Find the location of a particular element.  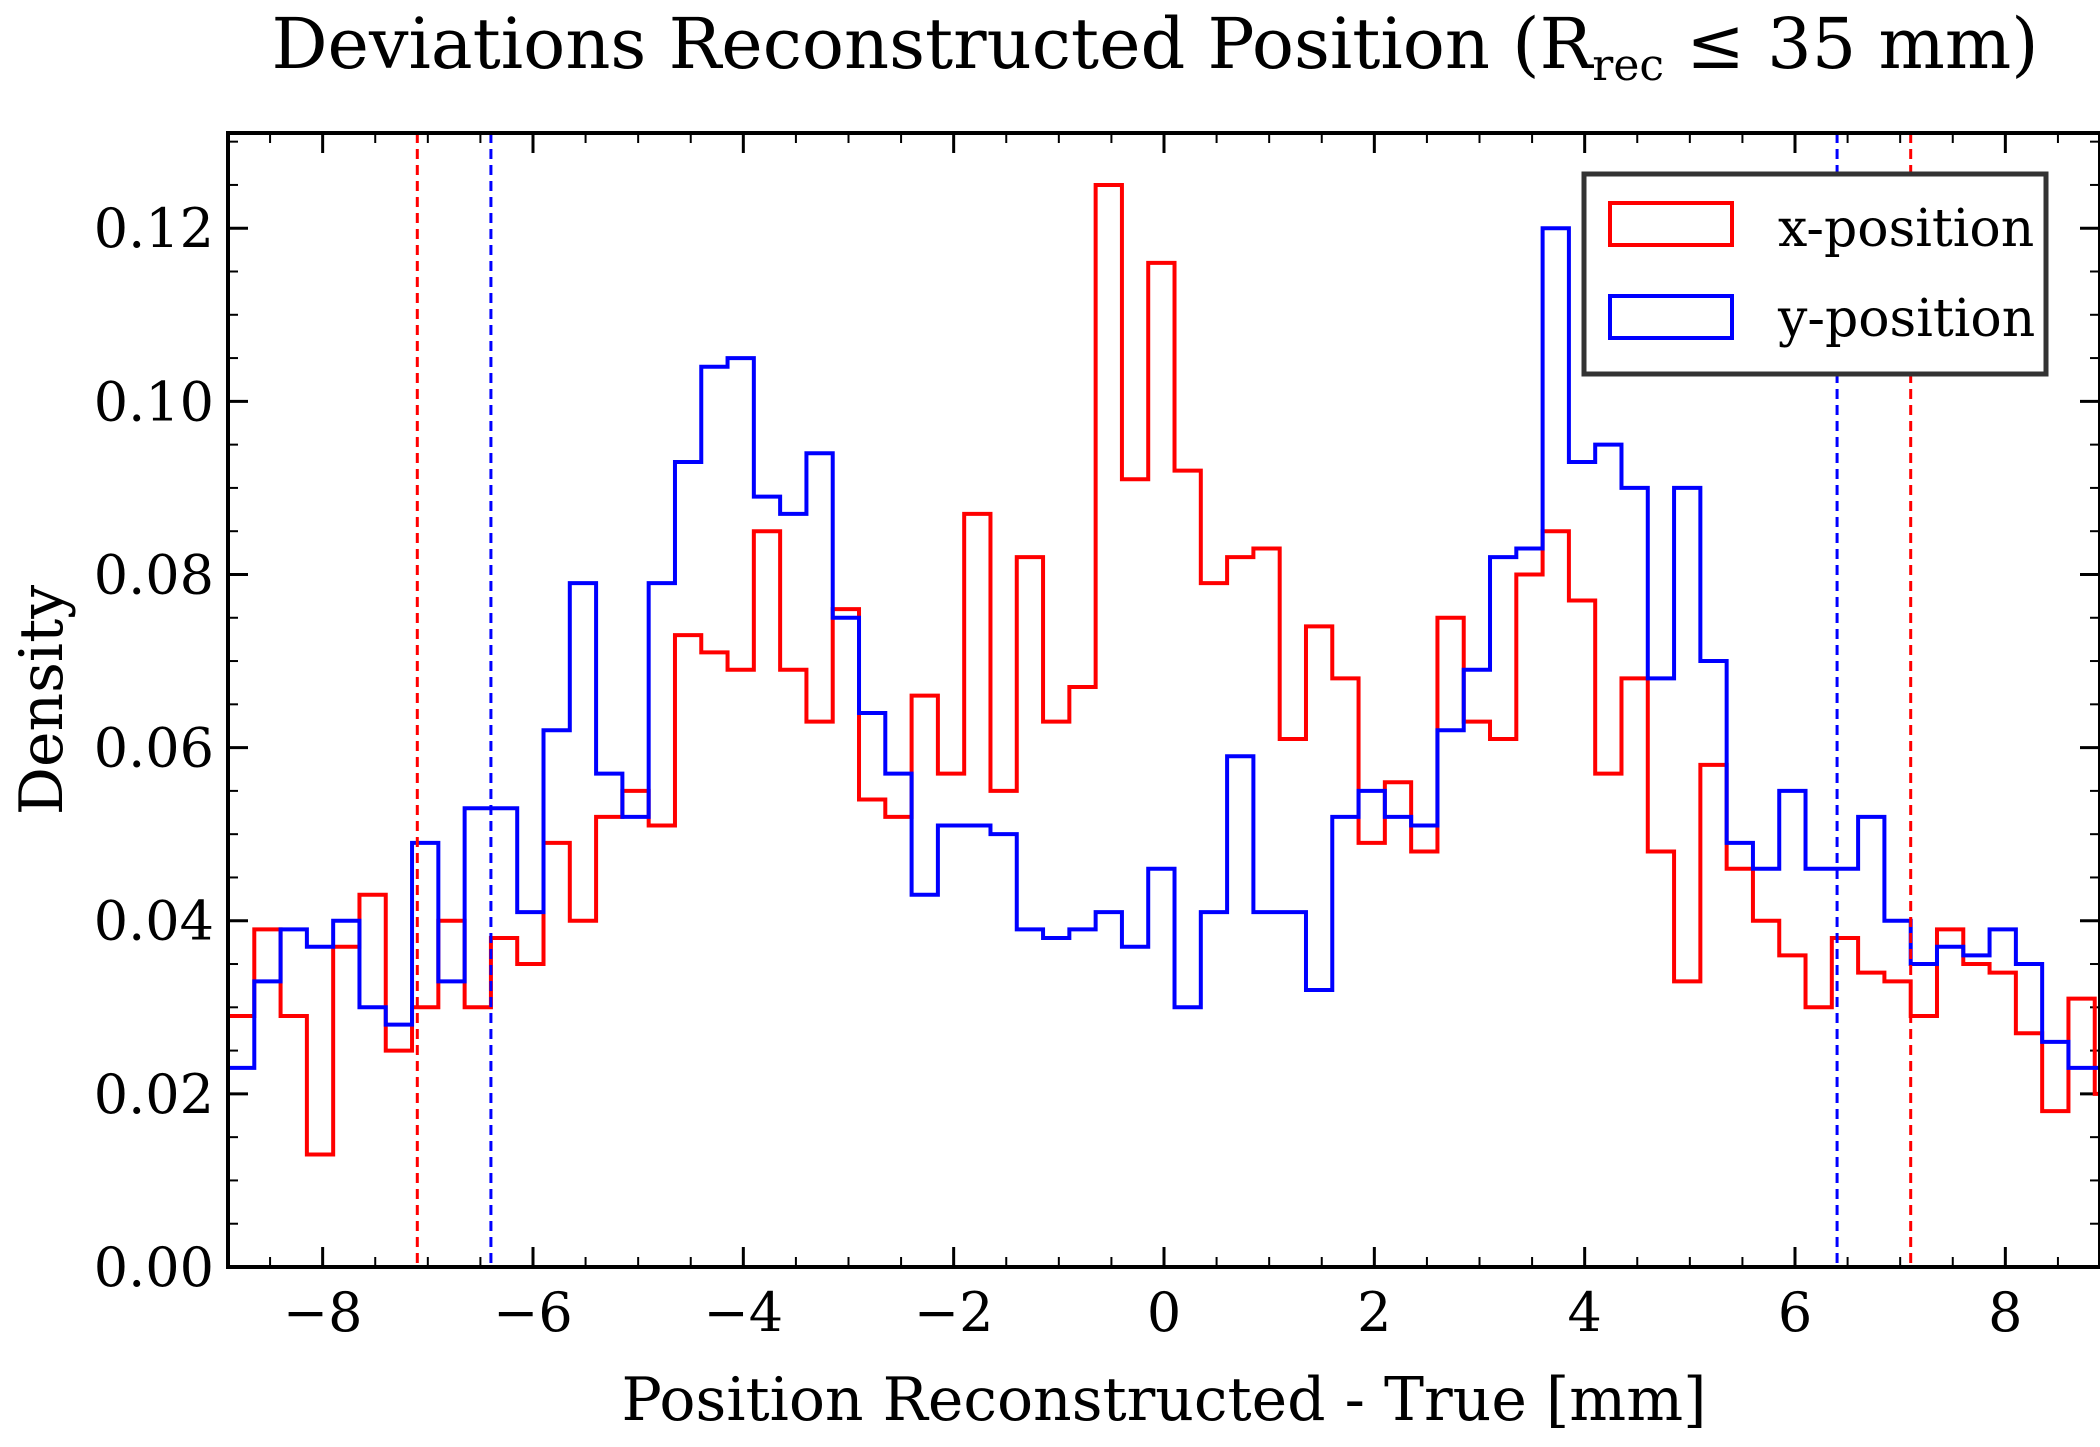

legend: x-position y-position is located at coordinates (1815, 274).